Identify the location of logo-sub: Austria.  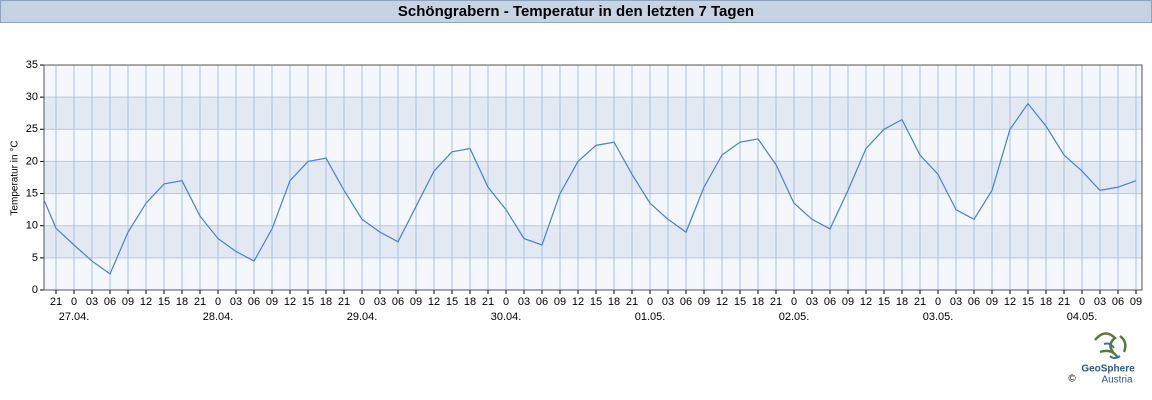
(1117, 380).